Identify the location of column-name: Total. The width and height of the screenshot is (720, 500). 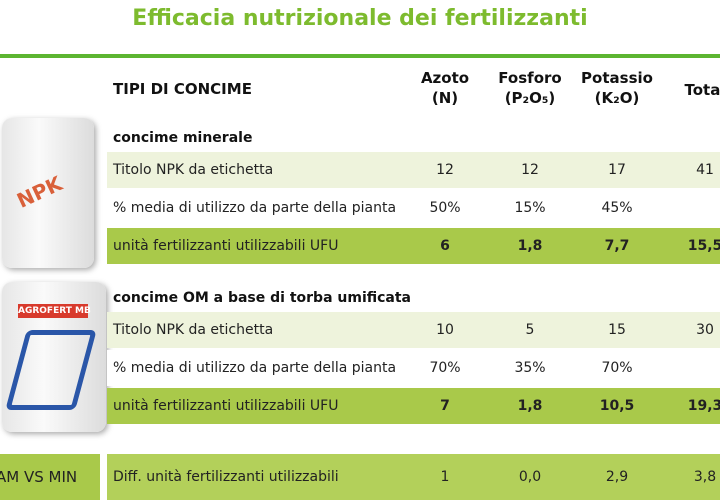
(702, 90).